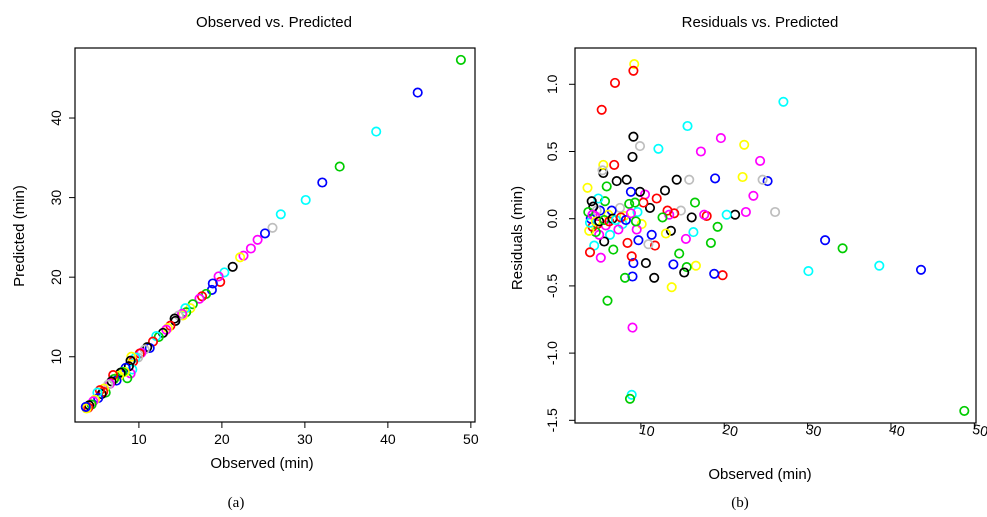 This screenshot has height=517, width=987. What do you see at coordinates (740, 503) in the screenshot?
I see `panel-caption: (b)` at bounding box center [740, 503].